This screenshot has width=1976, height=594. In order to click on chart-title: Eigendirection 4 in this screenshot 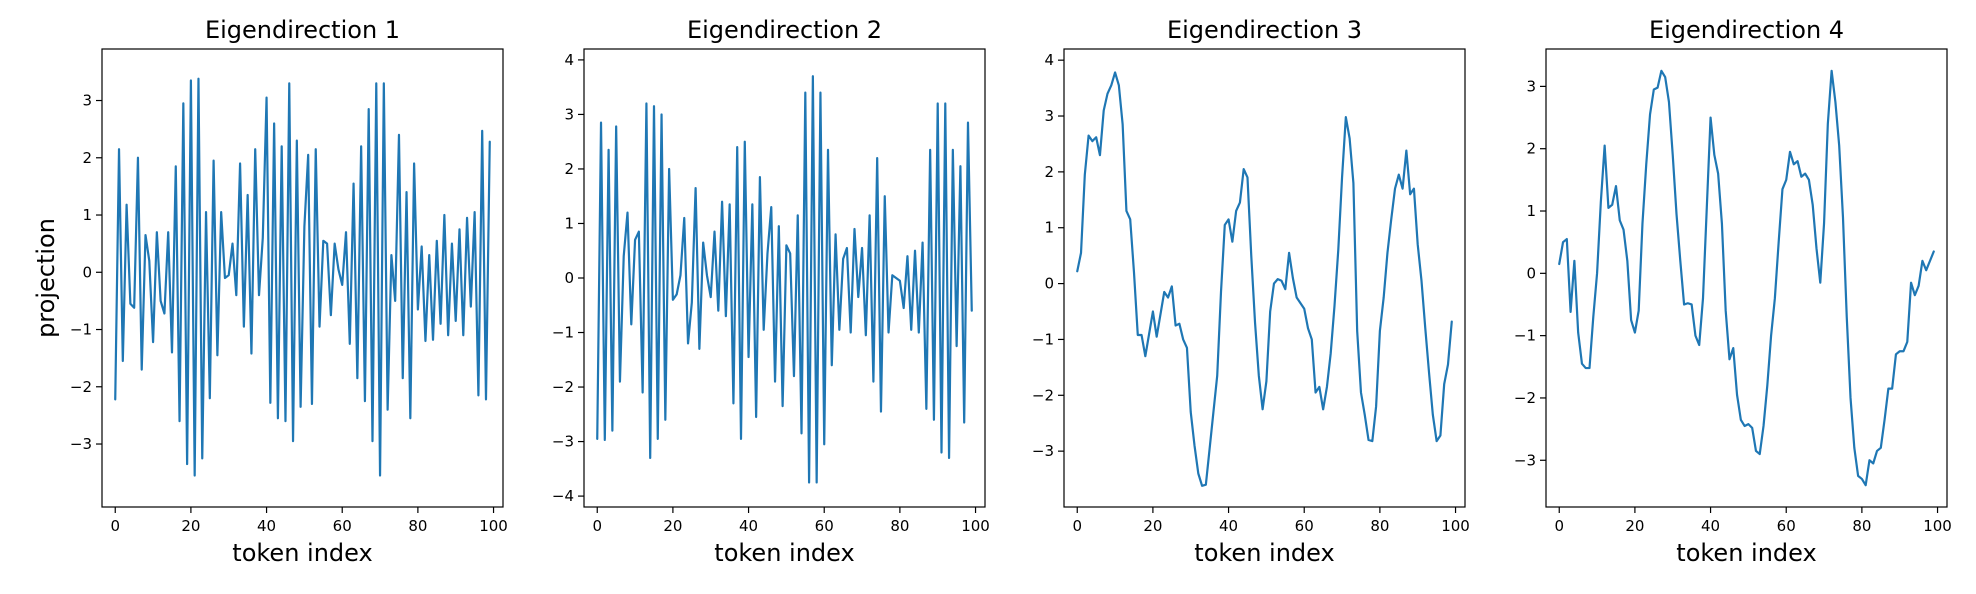, I will do `click(1746, 30)`.